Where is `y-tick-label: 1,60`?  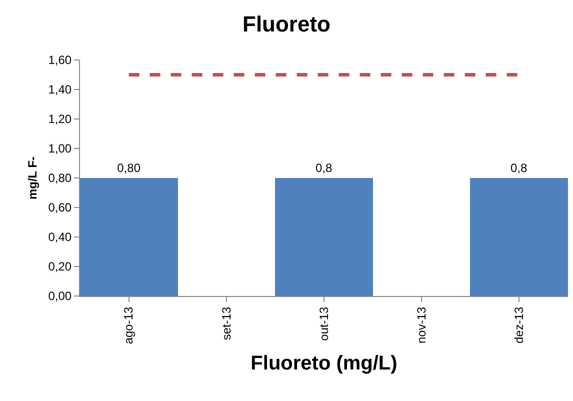
y-tick-label: 1,60 is located at coordinates (60, 60).